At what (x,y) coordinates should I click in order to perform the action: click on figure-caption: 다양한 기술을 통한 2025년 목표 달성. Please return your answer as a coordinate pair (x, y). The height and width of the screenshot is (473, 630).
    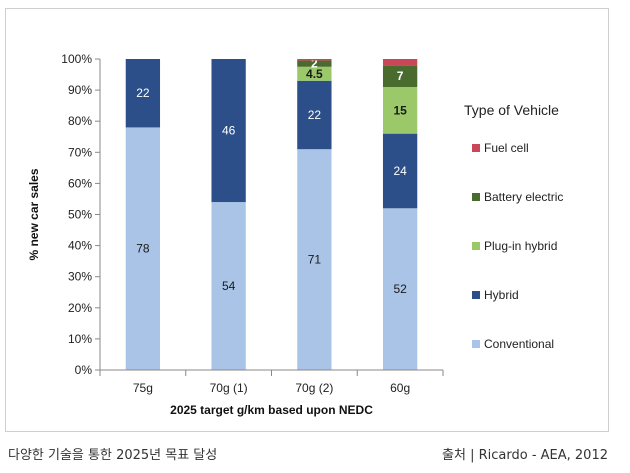
    Looking at the image, I should click on (113, 455).